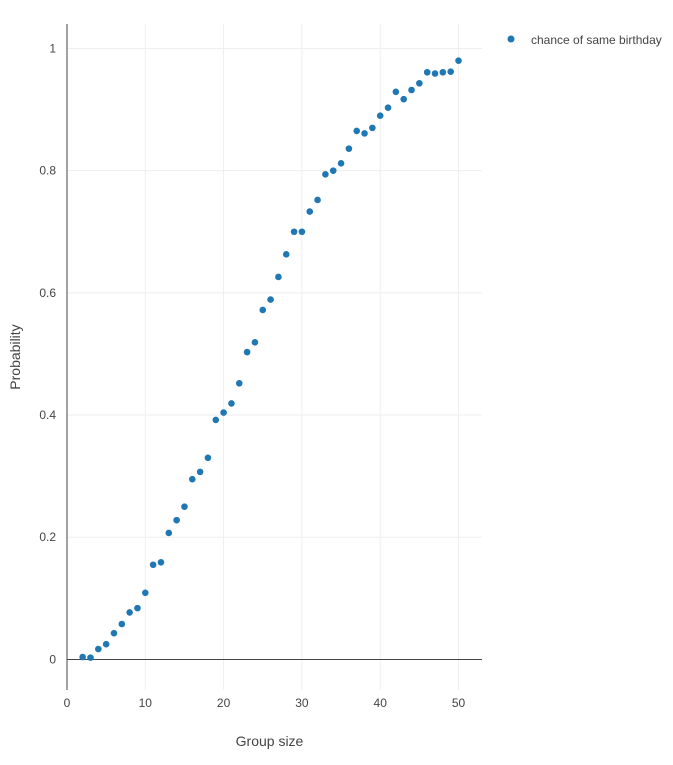  Describe the element at coordinates (146, 703) in the screenshot. I see `x-tick-label: 10` at that location.